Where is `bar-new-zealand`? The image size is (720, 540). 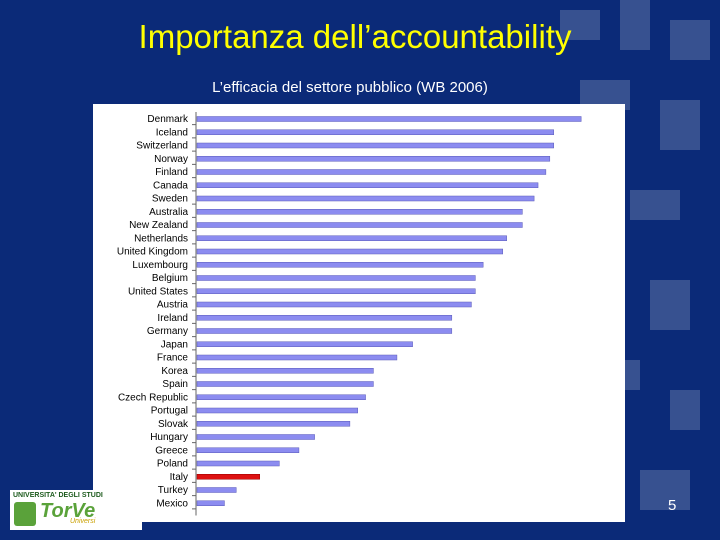 bar-new-zealand is located at coordinates (359, 225).